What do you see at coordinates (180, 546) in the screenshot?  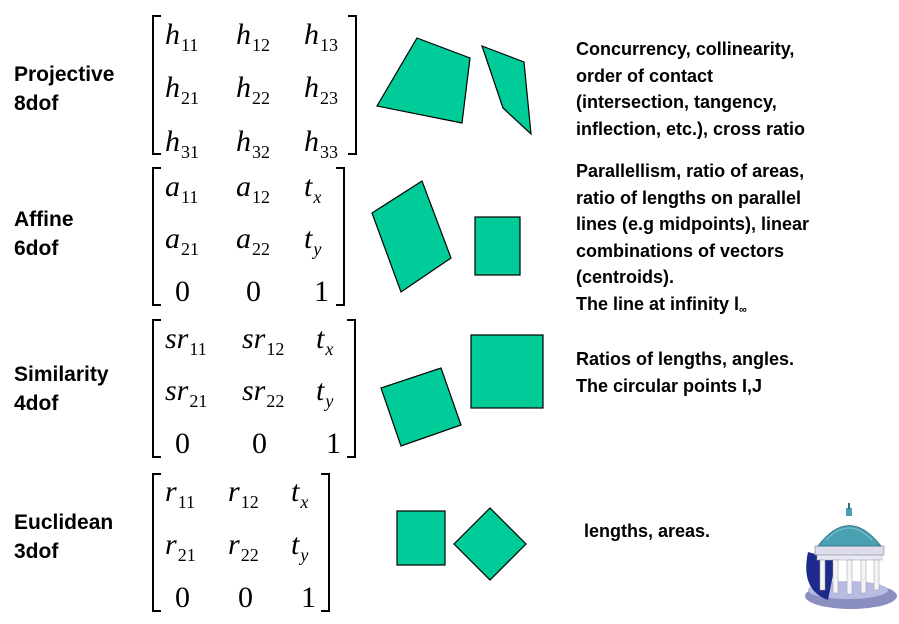 I see `matrix-entry: r21` at bounding box center [180, 546].